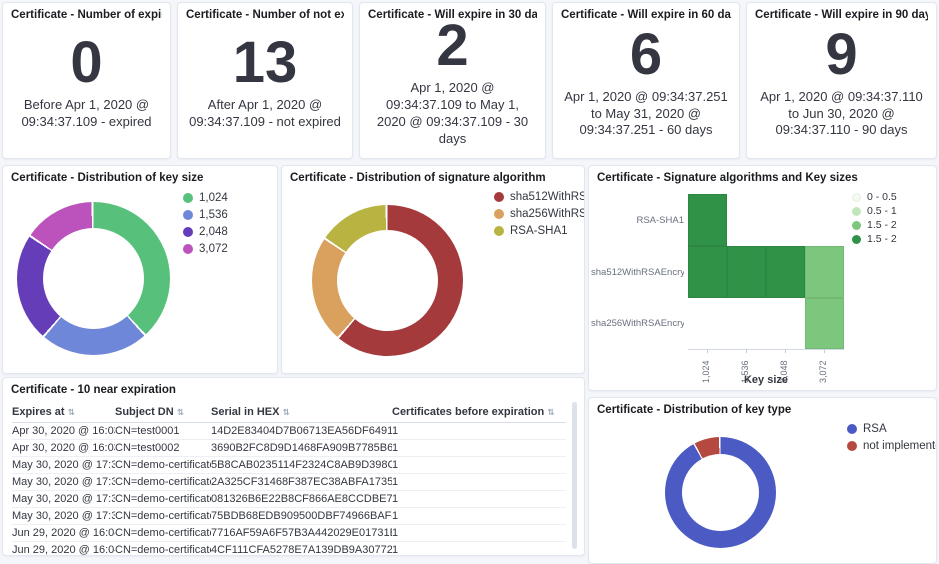 The image size is (939, 564). Describe the element at coordinates (205, 231) in the screenshot. I see `legend-item: 2,048` at that location.